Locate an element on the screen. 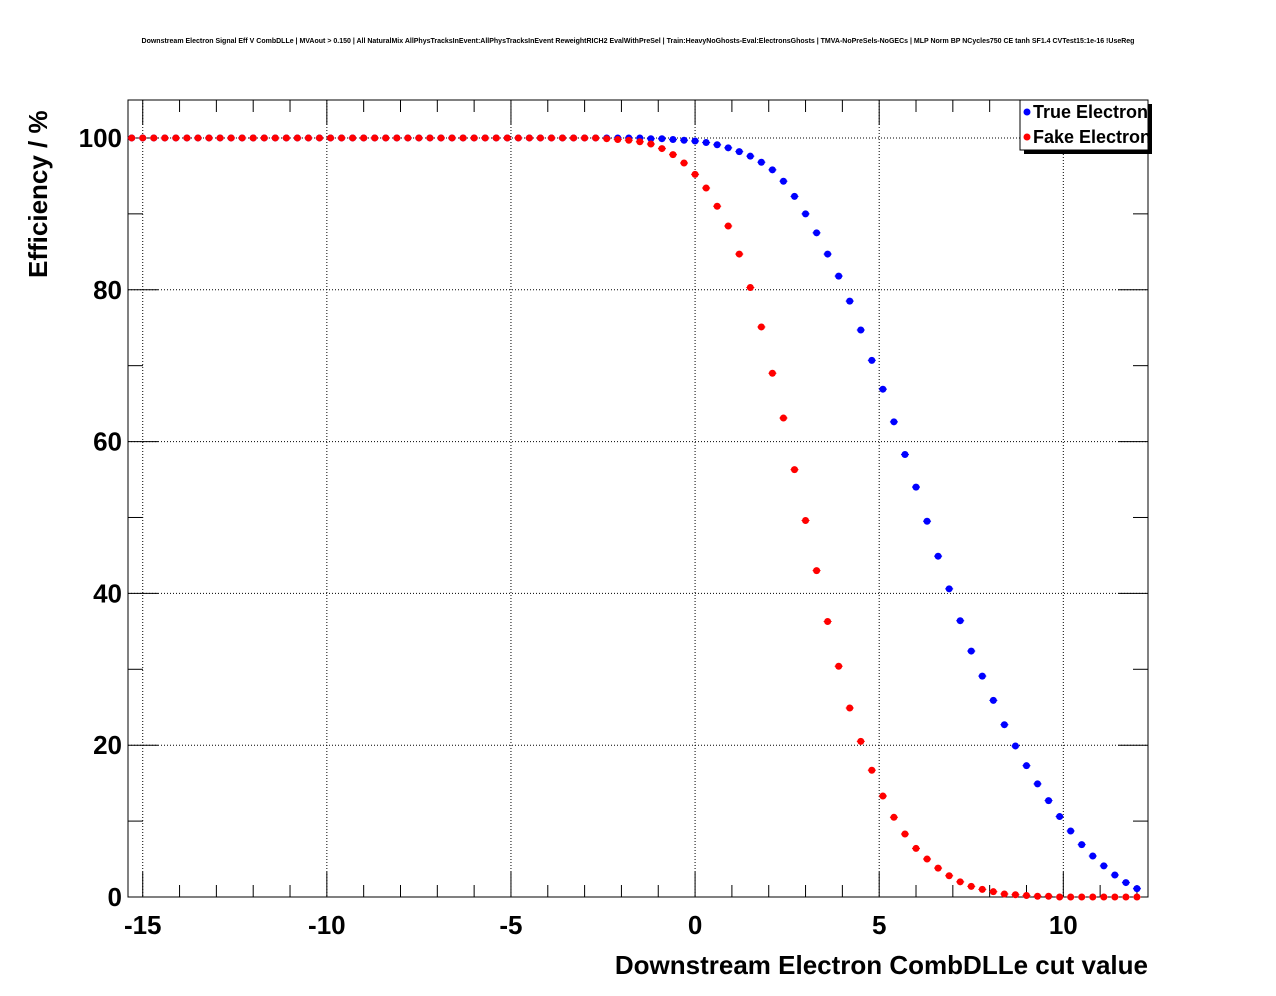 The height and width of the screenshot is (996, 1276). legend-marker-true-electron is located at coordinates (1027, 112).